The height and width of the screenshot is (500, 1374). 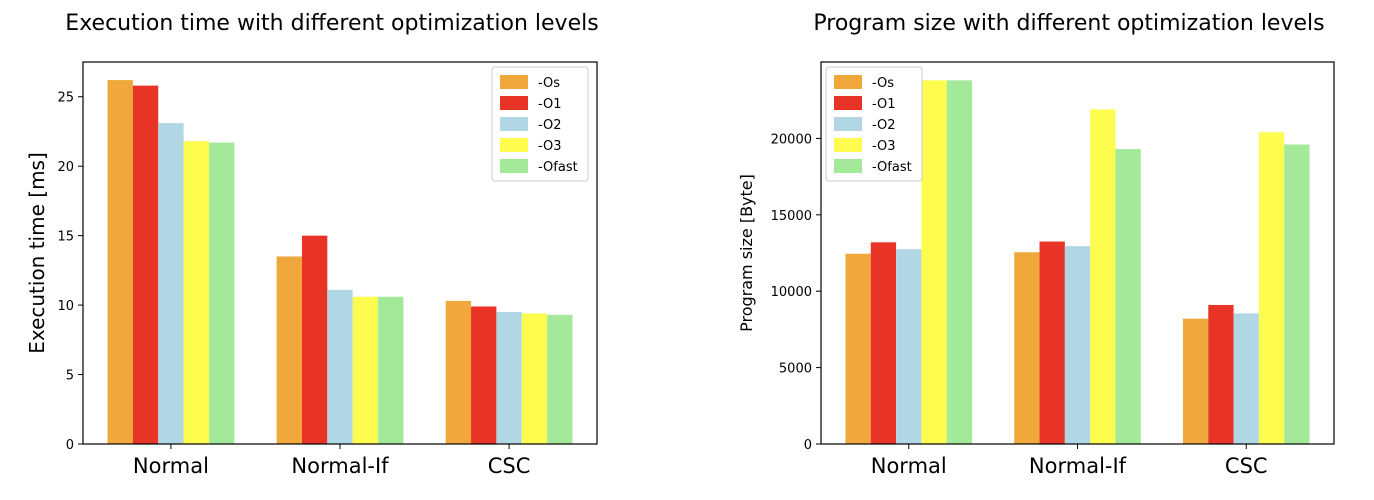 What do you see at coordinates (791, 139) in the screenshot?
I see `y-tick-label: 20000` at bounding box center [791, 139].